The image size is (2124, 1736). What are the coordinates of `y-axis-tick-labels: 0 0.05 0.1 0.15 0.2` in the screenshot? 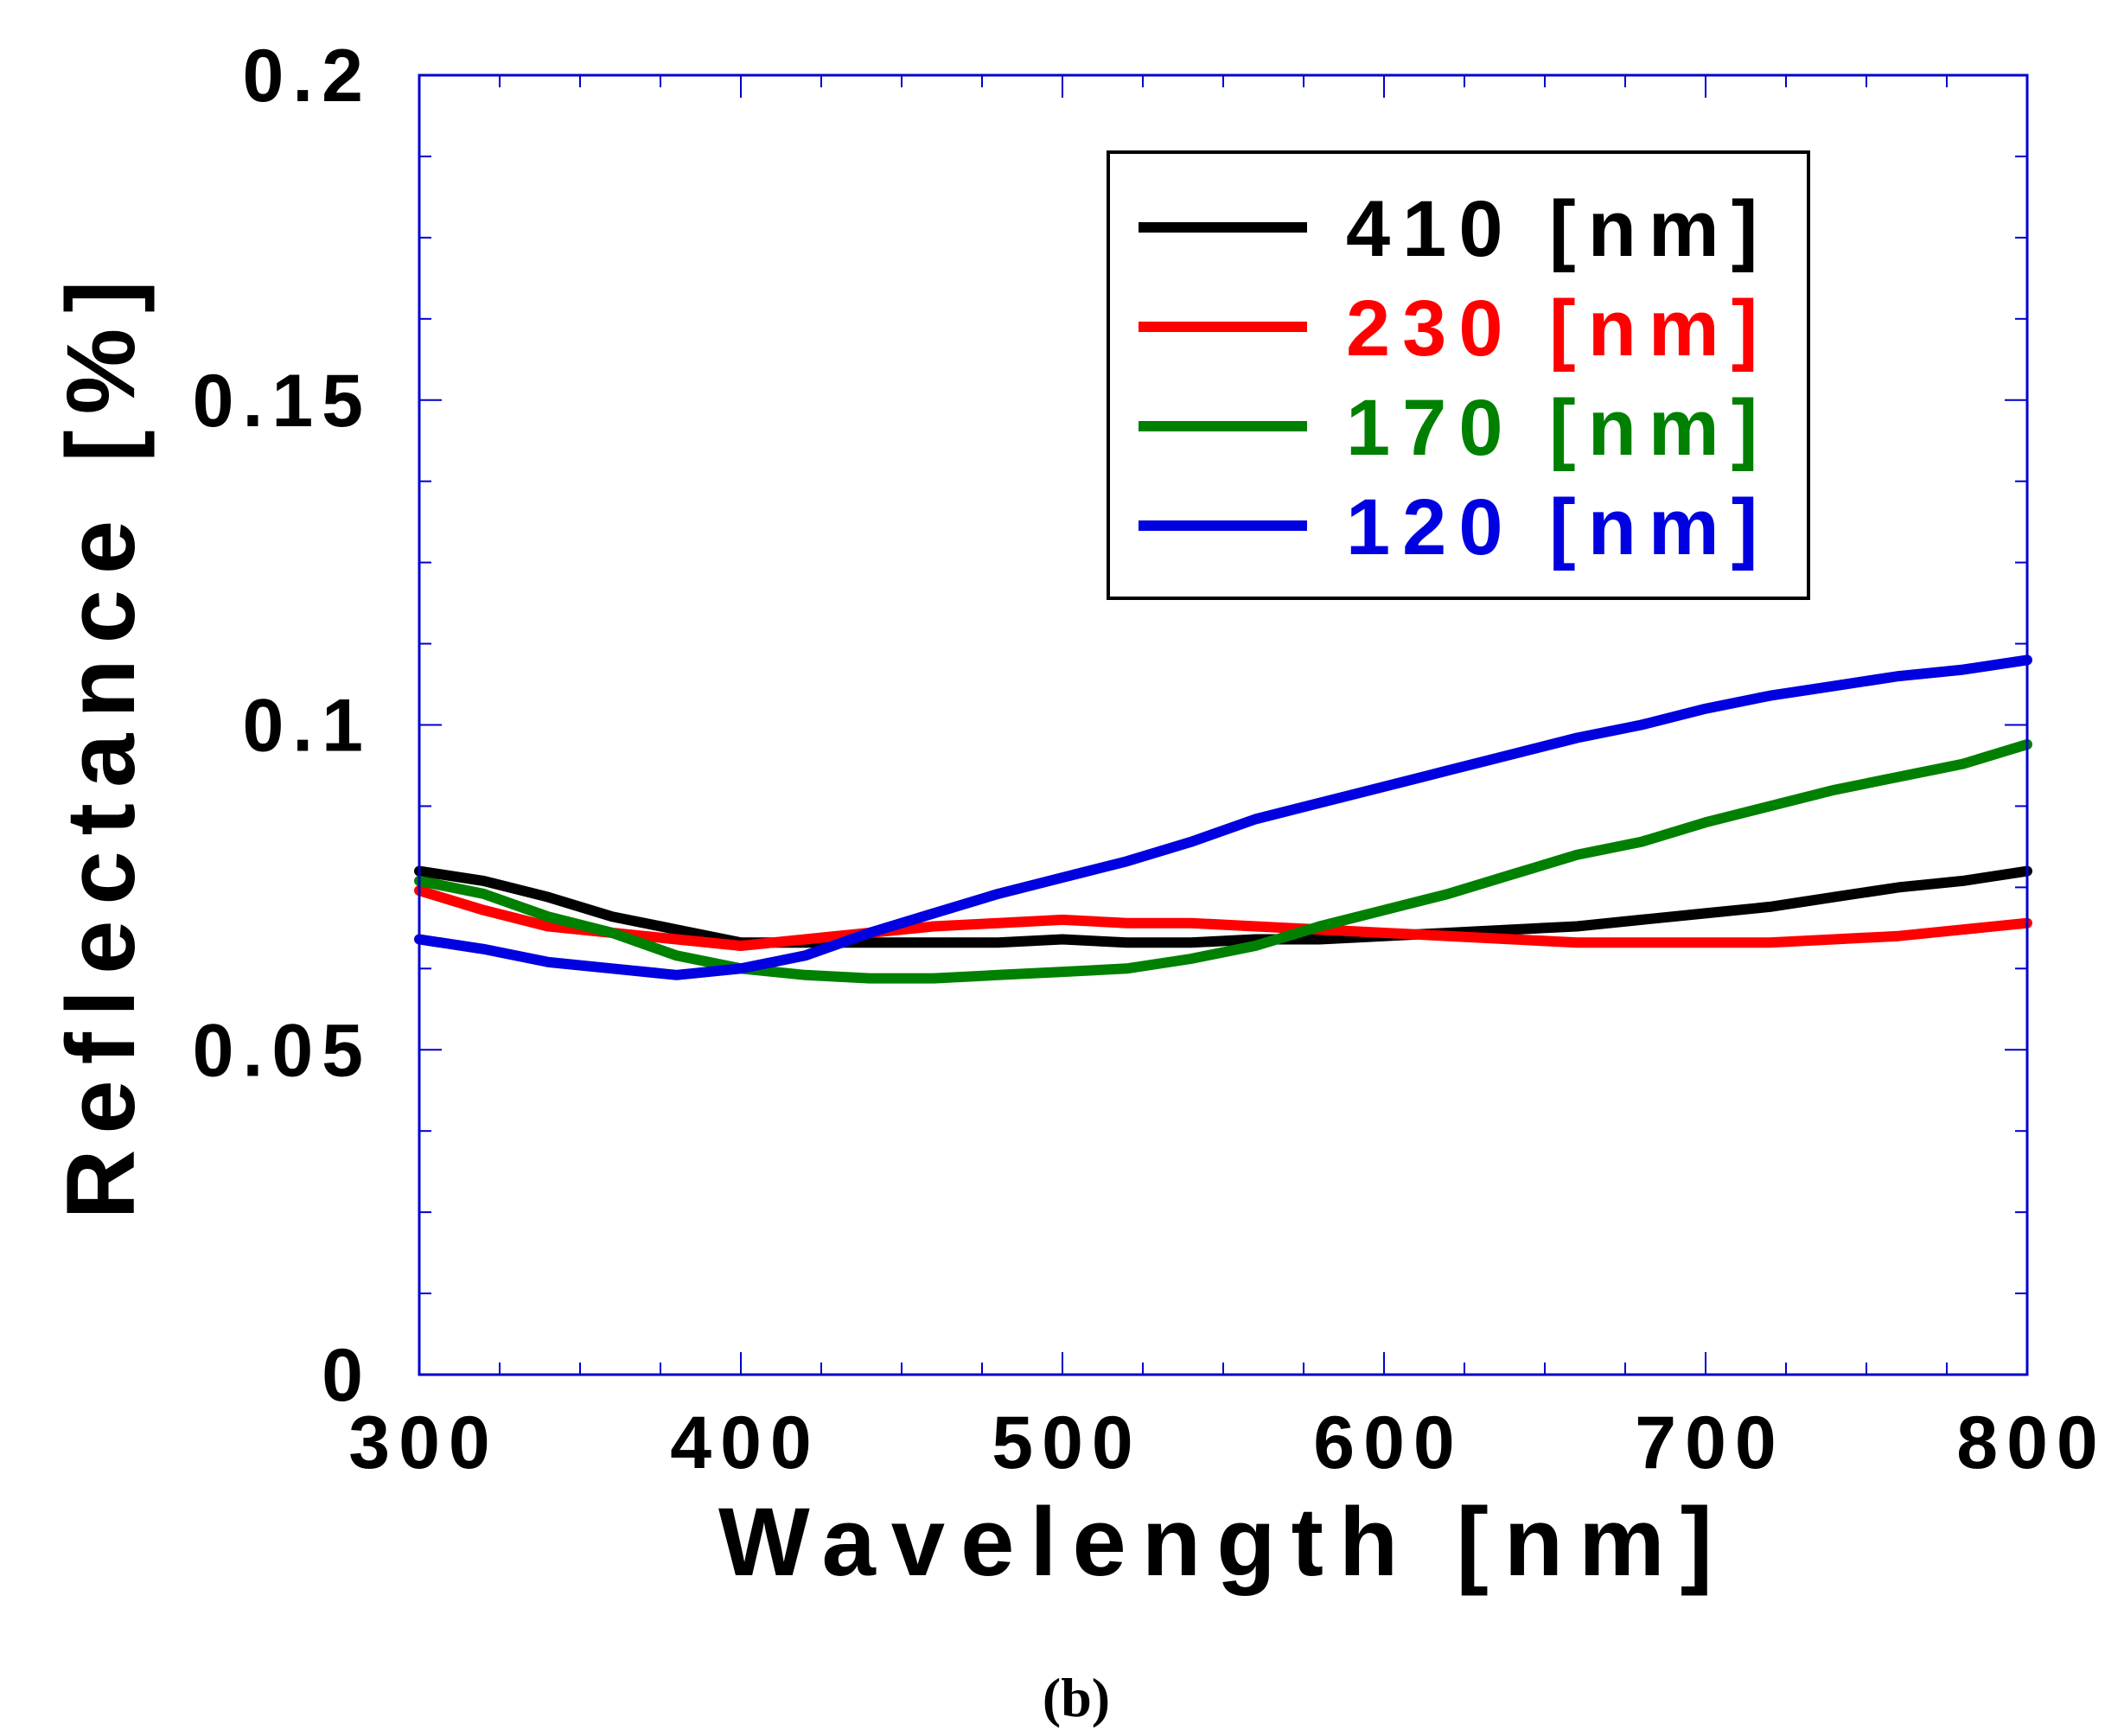 It's located at (282, 726).